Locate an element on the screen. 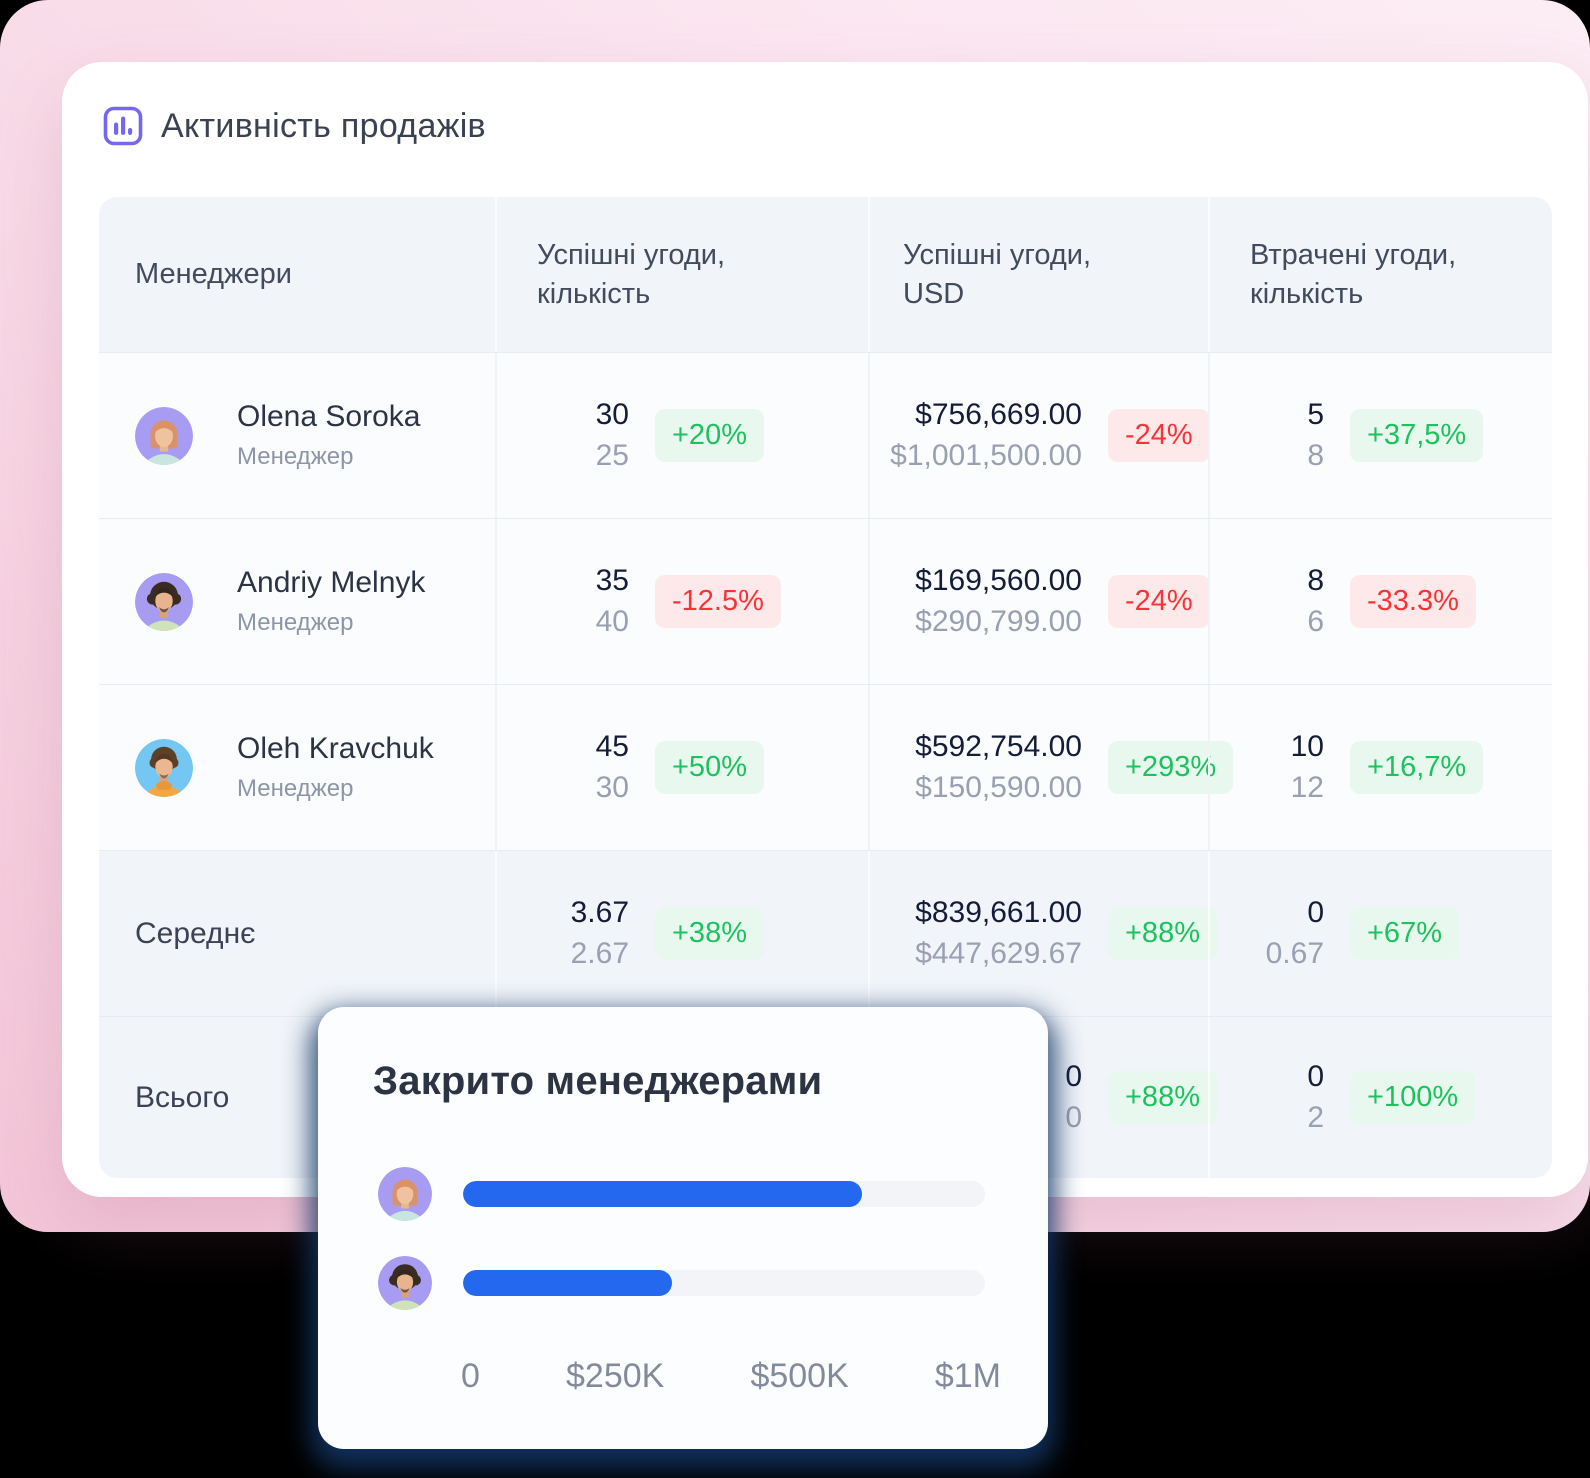 The image size is (1590, 1478). card-header: Активність продажів is located at coordinates (294, 126).